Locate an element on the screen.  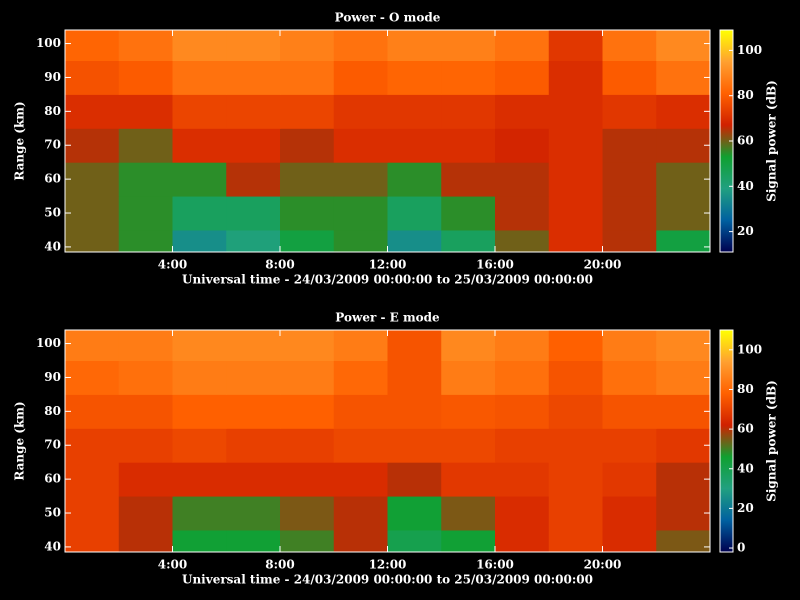
y-tick-label: 70 is located at coordinates (52, 445).